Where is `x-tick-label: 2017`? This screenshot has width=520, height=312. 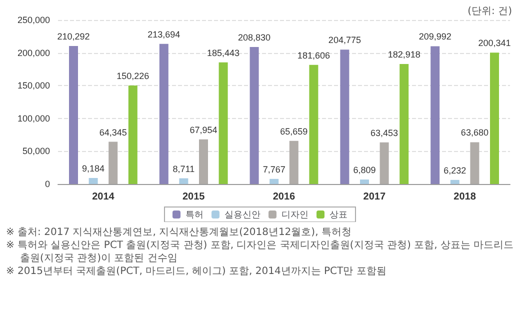
x-tick-label: 2017 is located at coordinates (374, 197).